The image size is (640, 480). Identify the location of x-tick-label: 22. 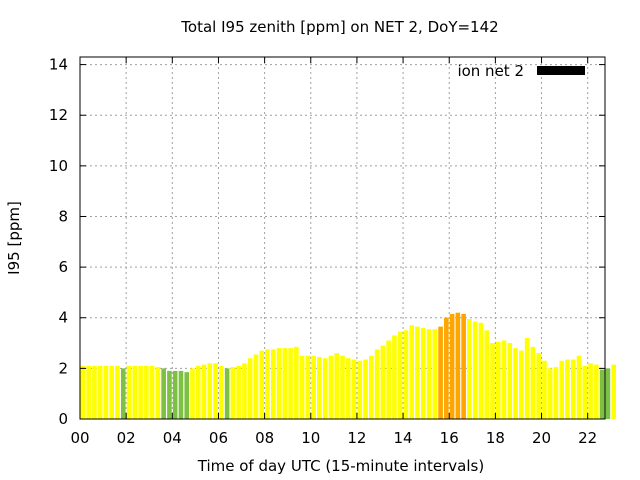
(587, 438).